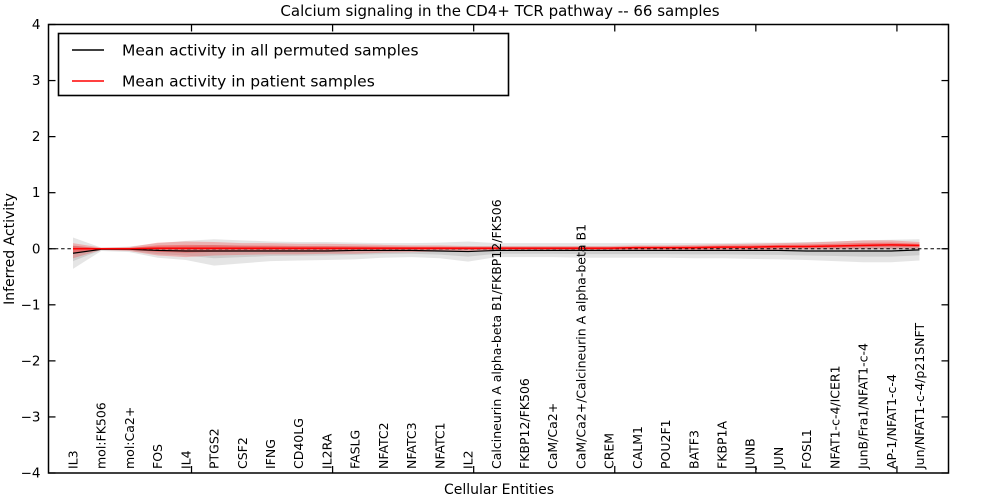  I want to click on x-category-label: CSF2, so click(242, 453).